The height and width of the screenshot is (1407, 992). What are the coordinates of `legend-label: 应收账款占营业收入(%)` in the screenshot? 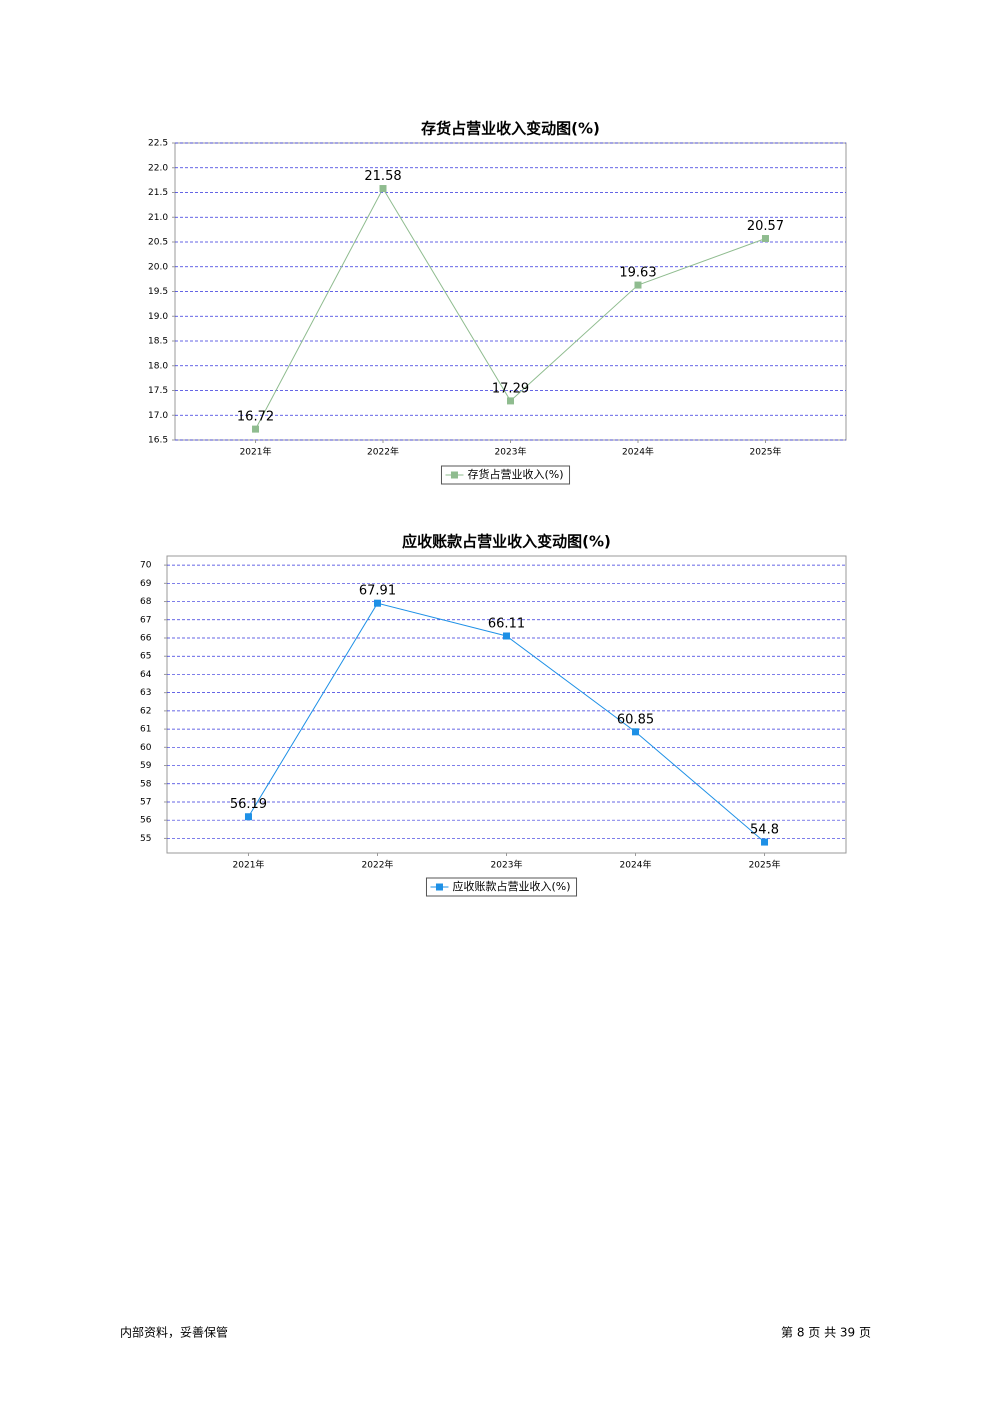 It's located at (511, 886).